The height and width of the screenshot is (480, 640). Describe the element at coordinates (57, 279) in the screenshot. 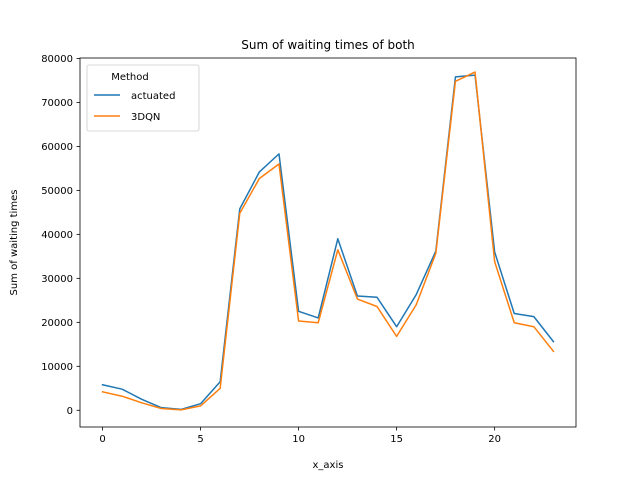

I see `y-tick-label: 30000` at that location.